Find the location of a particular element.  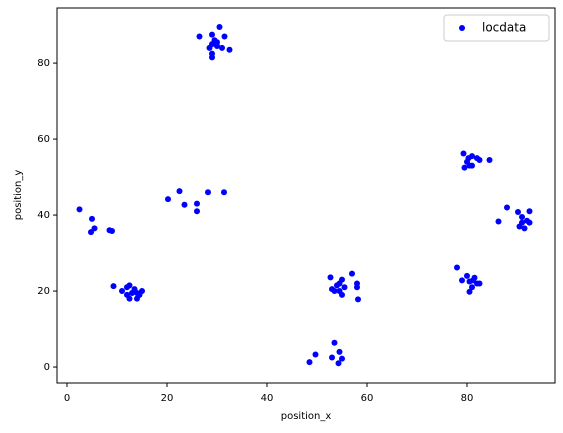

y-tick-label: 20 is located at coordinates (43, 291).